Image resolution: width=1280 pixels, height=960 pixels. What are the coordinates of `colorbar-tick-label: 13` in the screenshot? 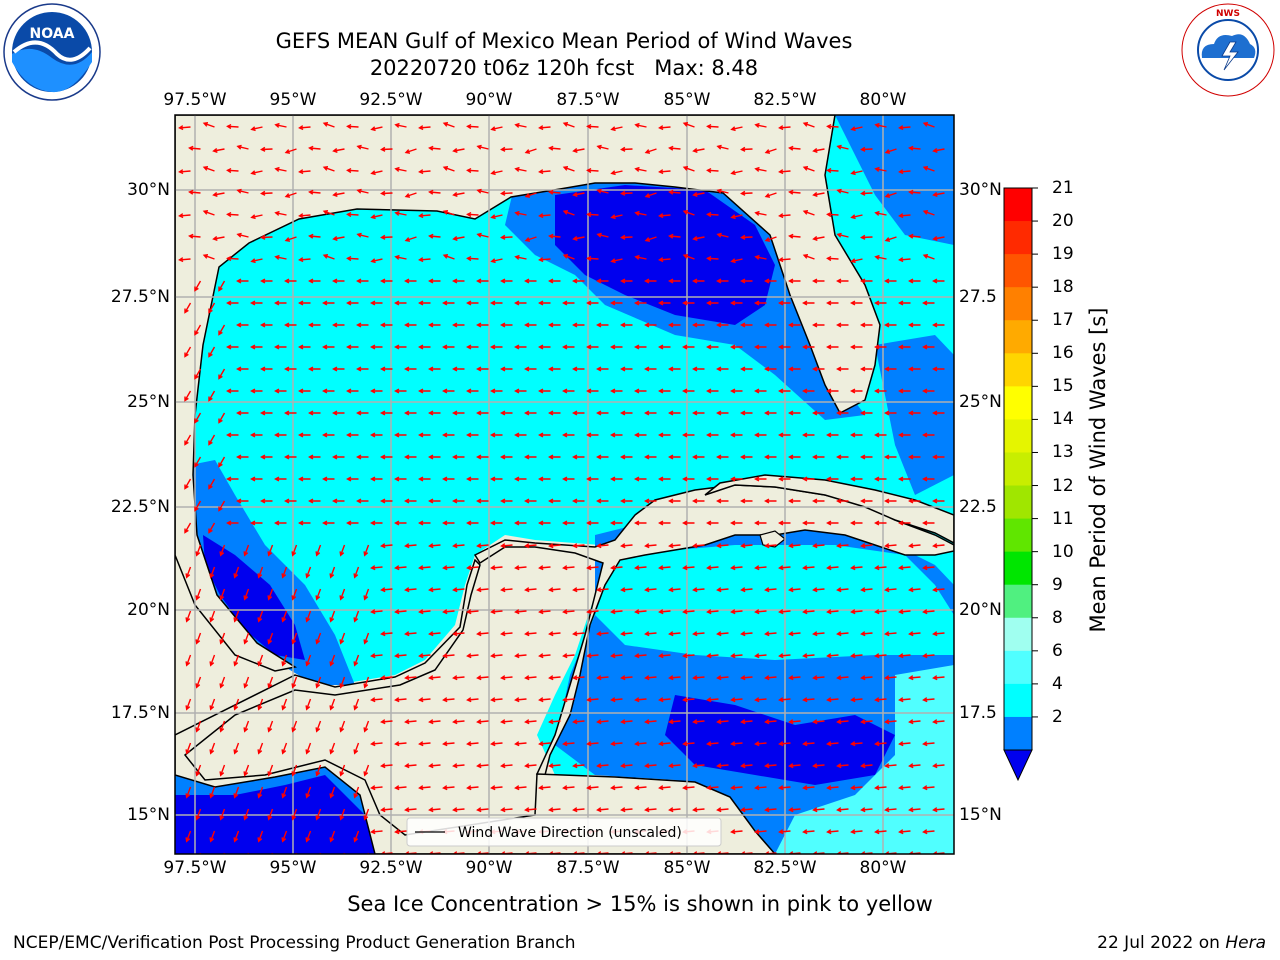 It's located at (1063, 452).